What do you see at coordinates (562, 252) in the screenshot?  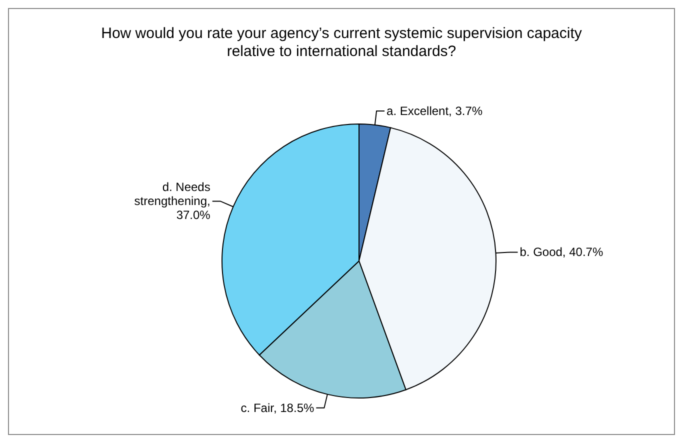 I see `slice-label: b. Good, 40.7%` at bounding box center [562, 252].